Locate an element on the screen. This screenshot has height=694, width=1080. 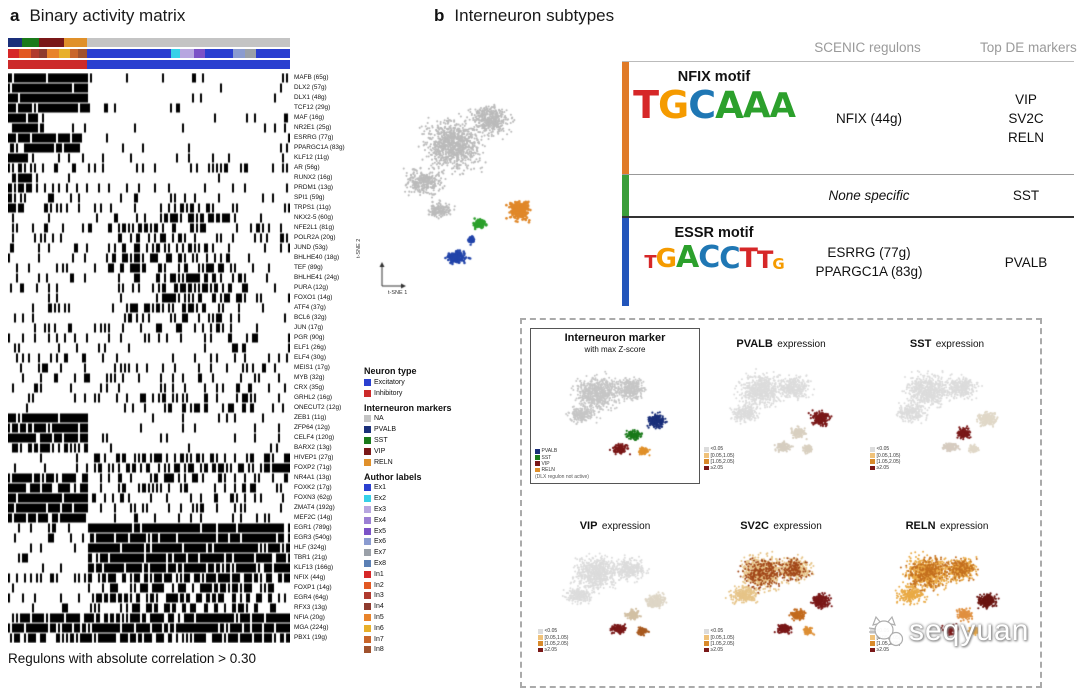
legend-item: Ex7 is located at coordinates (419, 552).